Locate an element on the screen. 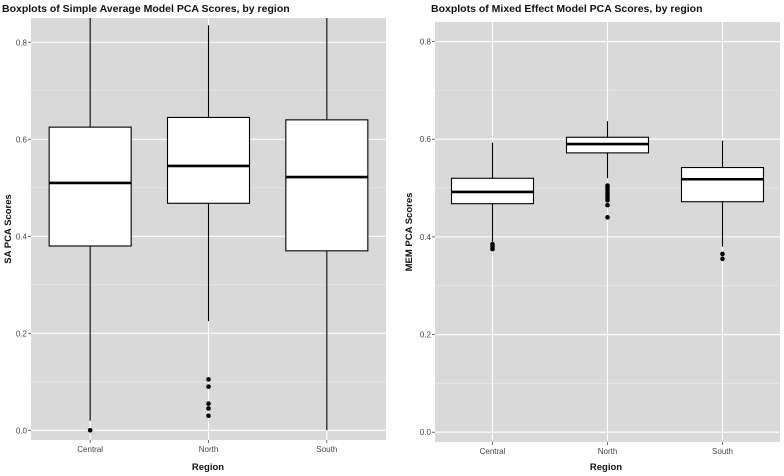 The height and width of the screenshot is (476, 784). sa-y-tick-label: 0.4 is located at coordinates (22, 236).